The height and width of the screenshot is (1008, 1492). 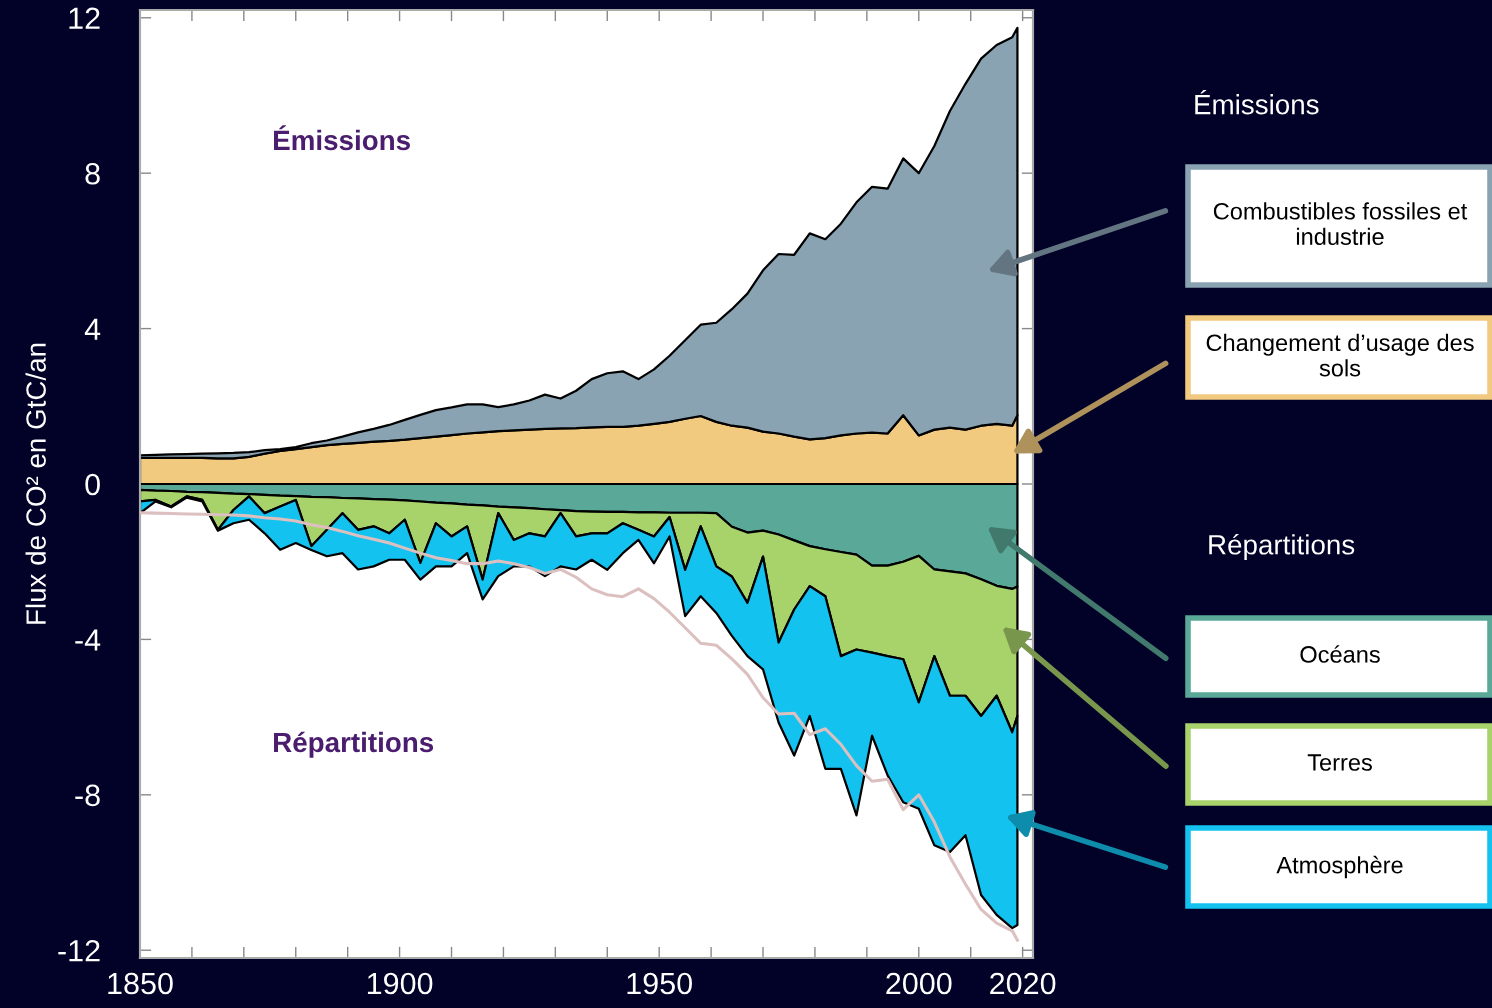 What do you see at coordinates (1340, 224) in the screenshot?
I see `text: Combustibles fossiles et industrie` at bounding box center [1340, 224].